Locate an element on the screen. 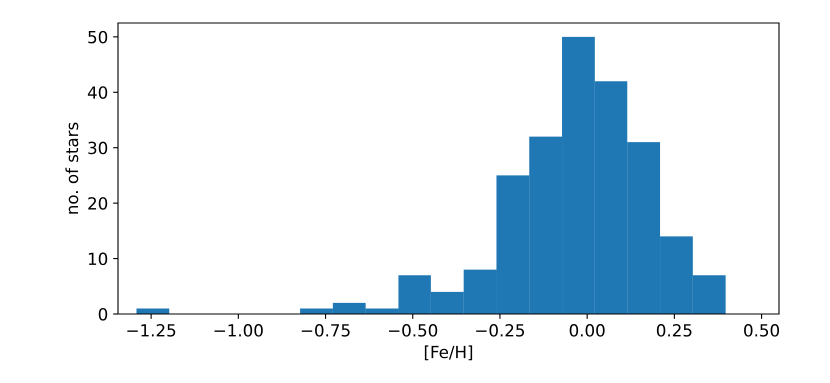  y-tick-label: 10 is located at coordinates (98, 259).